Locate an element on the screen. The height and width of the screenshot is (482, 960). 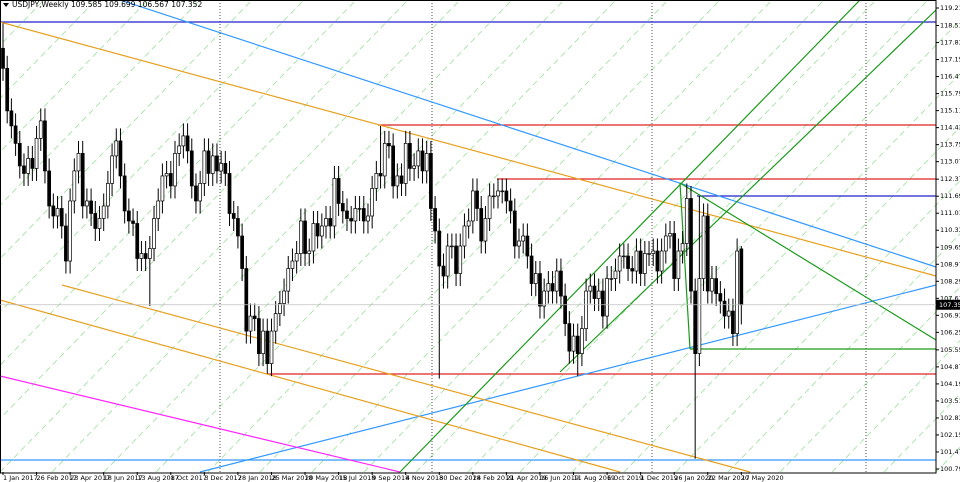
y-tick-label: 113.070 is located at coordinates (950, 162).